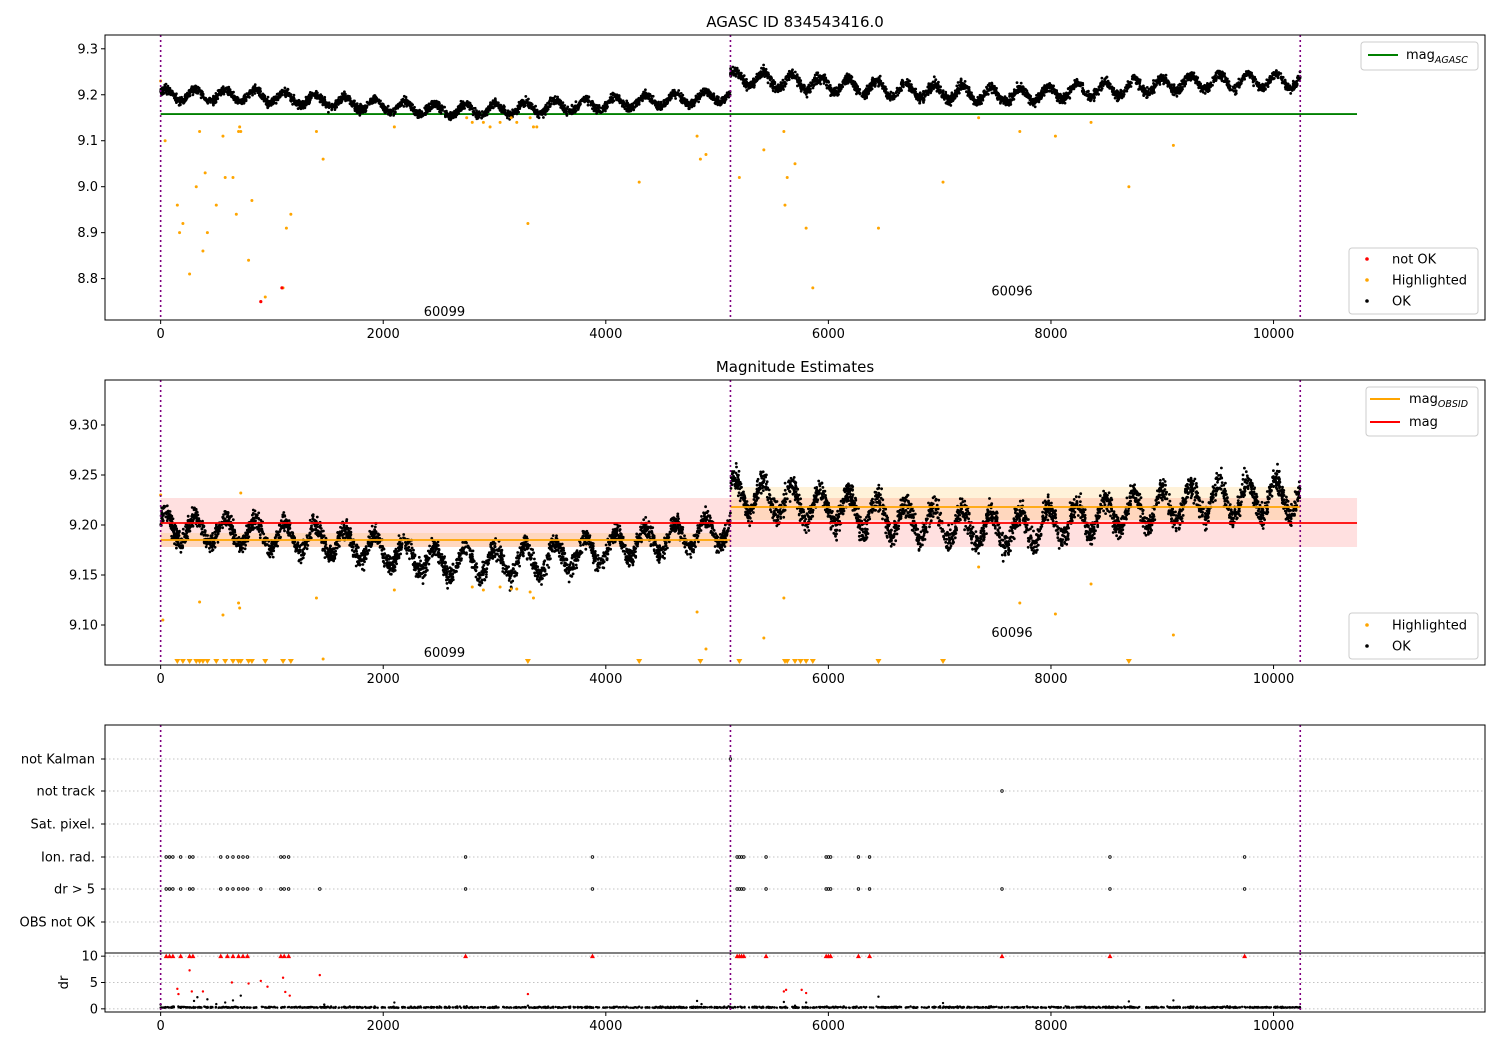 The image size is (1500, 1050). Describe the element at coordinates (87, 141) in the screenshot. I see `agasc-y-tick-label: 9.1` at that location.